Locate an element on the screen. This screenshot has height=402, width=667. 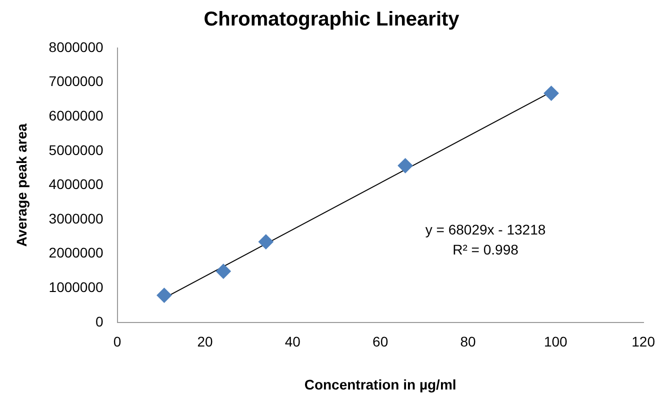
x-tick-label: 0 is located at coordinates (117, 342).